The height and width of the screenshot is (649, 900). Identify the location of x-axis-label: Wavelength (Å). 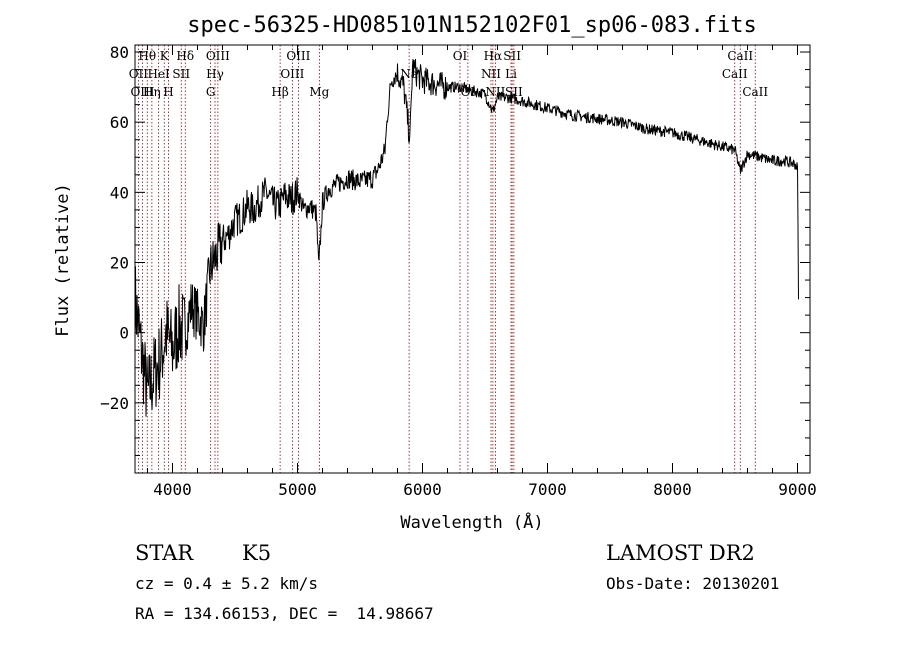
(471, 522).